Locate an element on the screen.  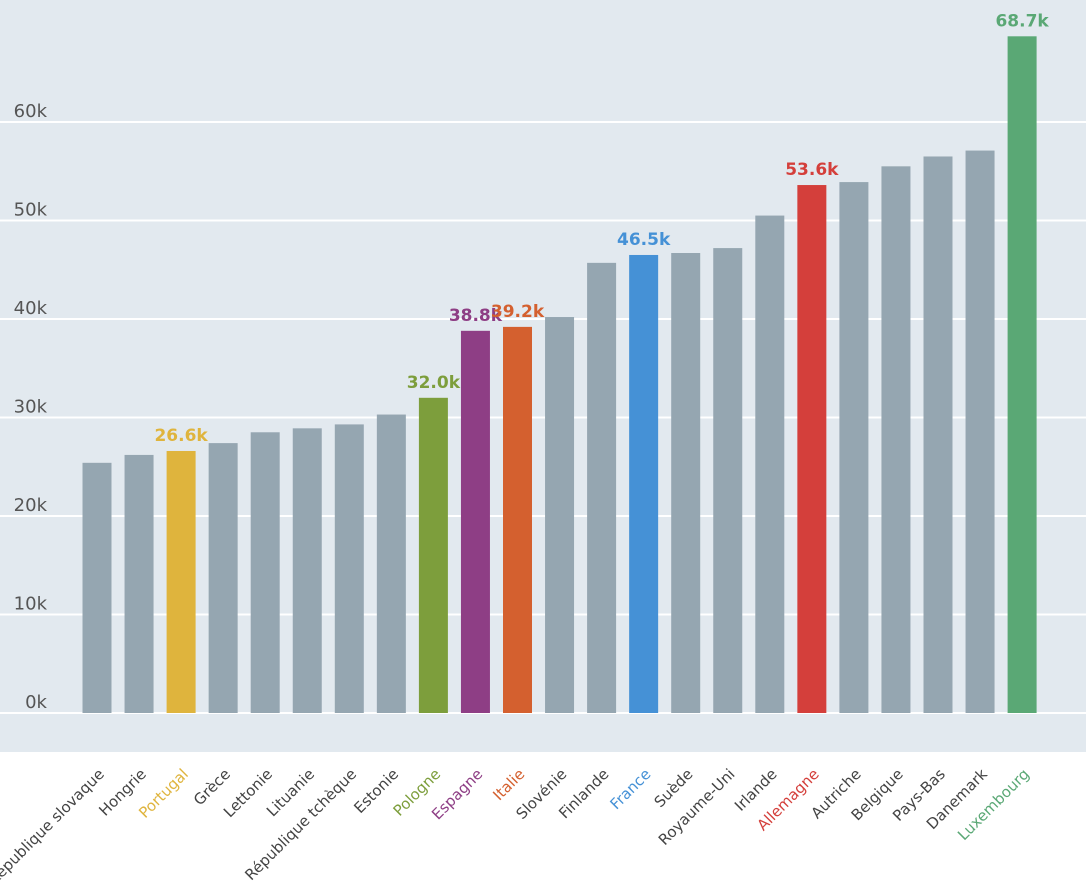
category-label: Italie is located at coordinates (508, 784).